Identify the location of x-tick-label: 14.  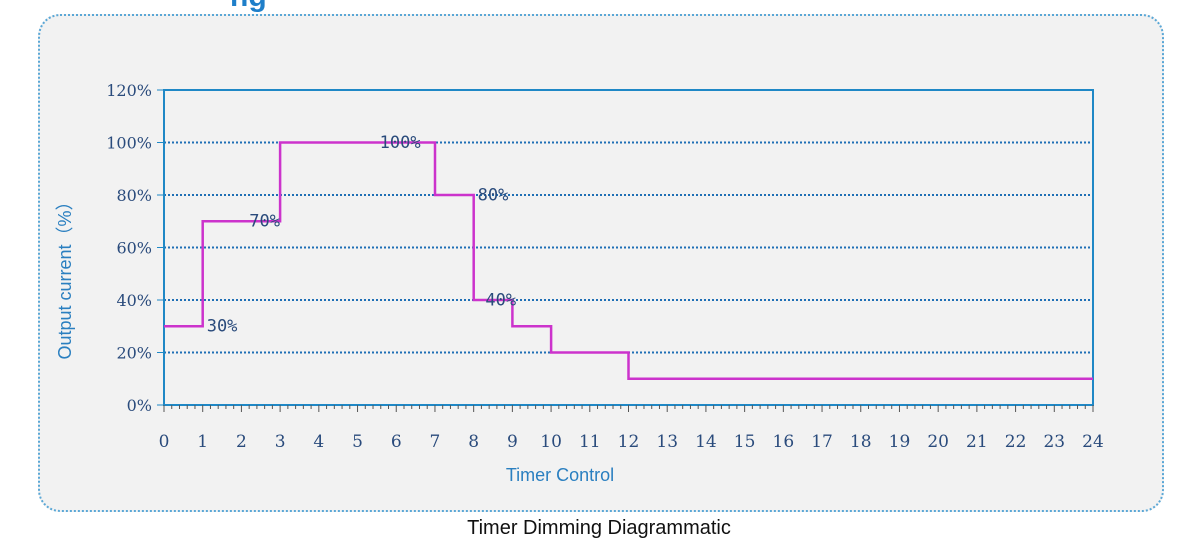
(706, 442).